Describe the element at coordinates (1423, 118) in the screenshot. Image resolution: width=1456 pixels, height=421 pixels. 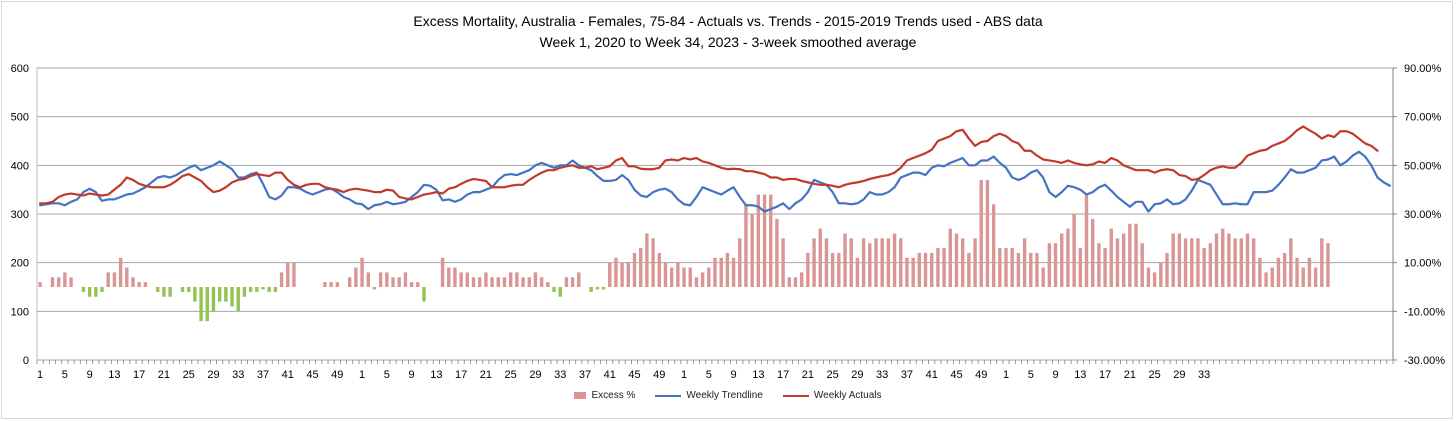
I see `right-tick-label: 70.00%` at that location.